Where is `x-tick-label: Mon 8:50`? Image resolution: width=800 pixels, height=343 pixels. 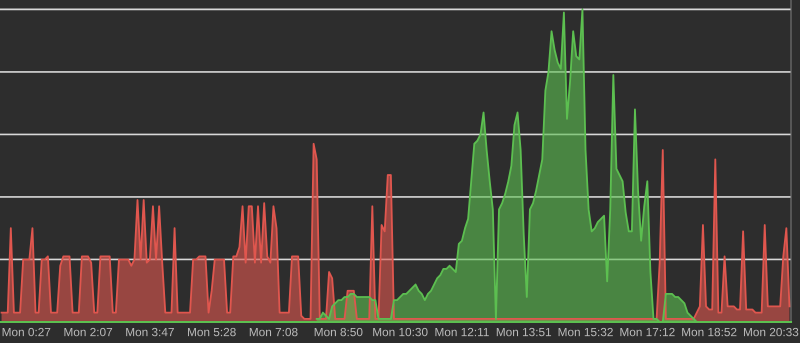
x-tick-label: Mon 8:50 is located at coordinates (338, 332).